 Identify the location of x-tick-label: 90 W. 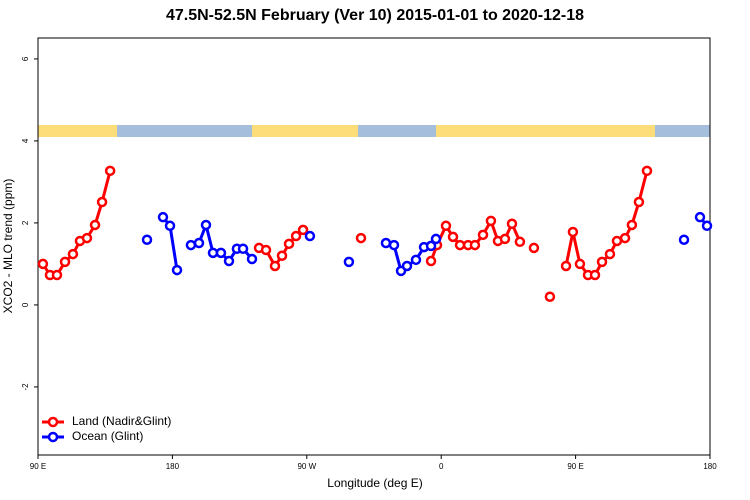
(306, 466).